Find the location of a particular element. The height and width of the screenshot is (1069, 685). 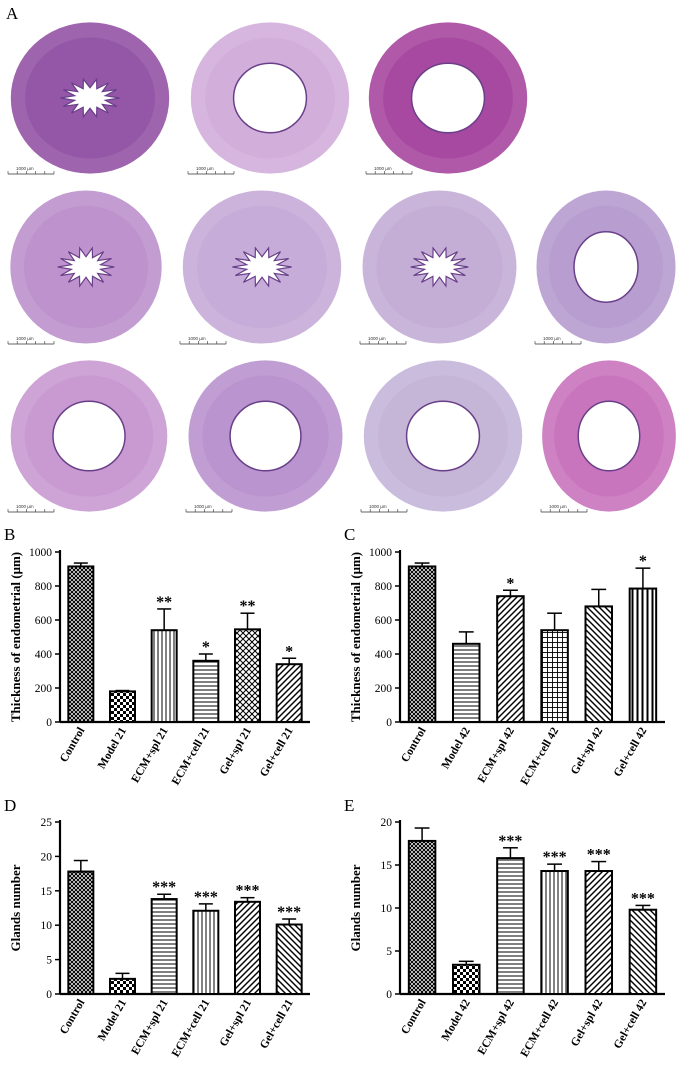

y-tick: 10 is located at coordinates (50, 926).